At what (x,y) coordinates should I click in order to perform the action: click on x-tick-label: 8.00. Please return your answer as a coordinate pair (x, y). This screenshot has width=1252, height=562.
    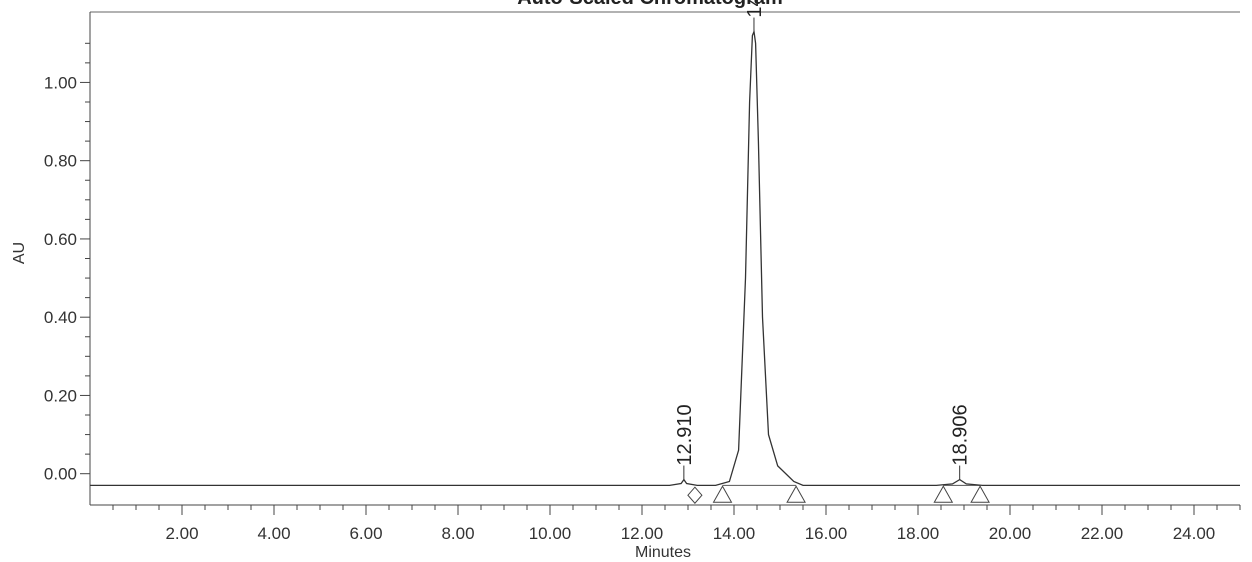
    Looking at the image, I should click on (457, 533).